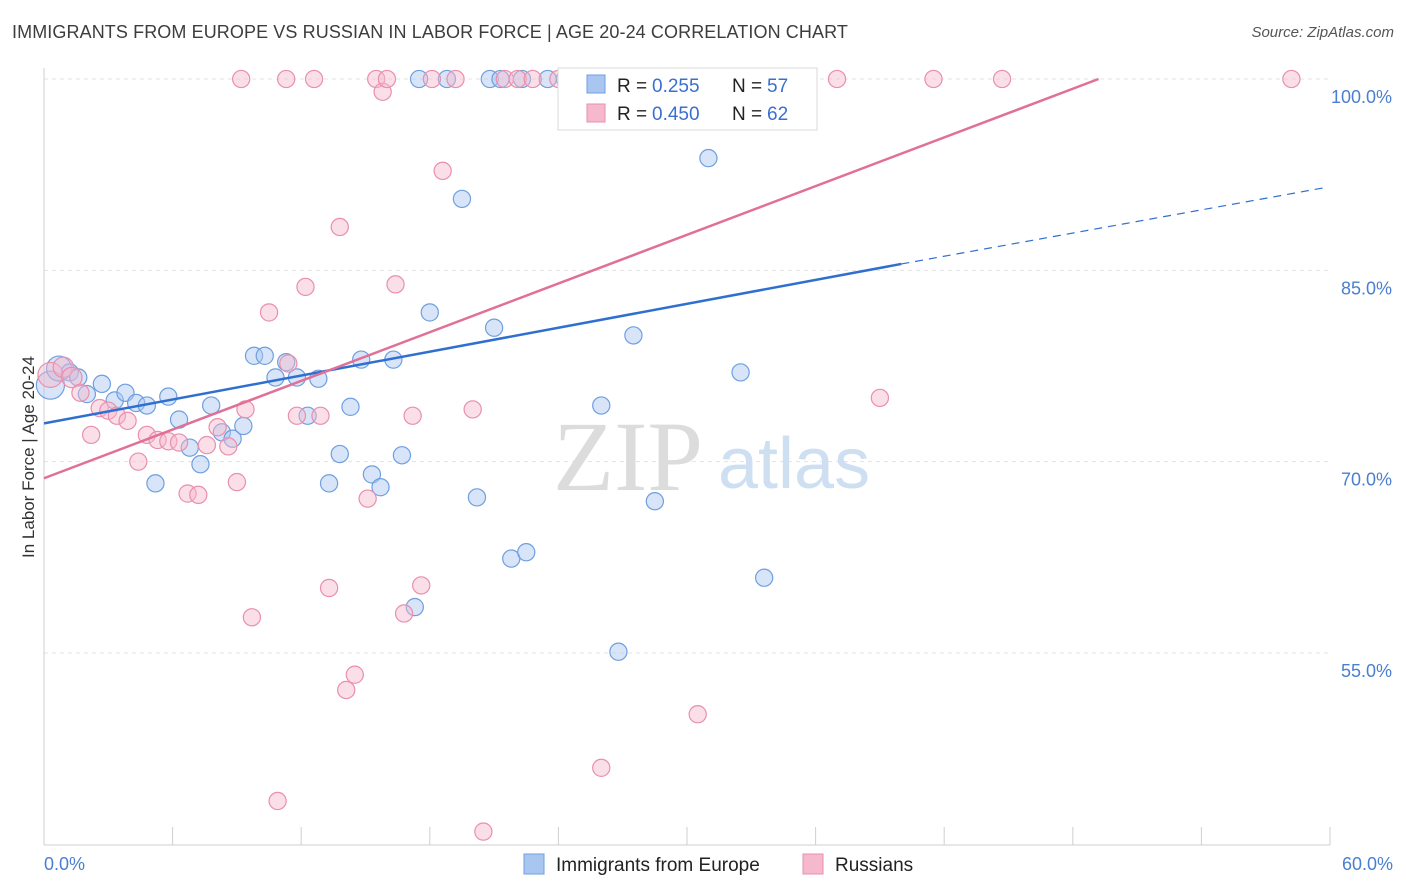  Describe the element at coordinates (794, 464) in the screenshot. I see `watermark-atlas: atlas` at that location.